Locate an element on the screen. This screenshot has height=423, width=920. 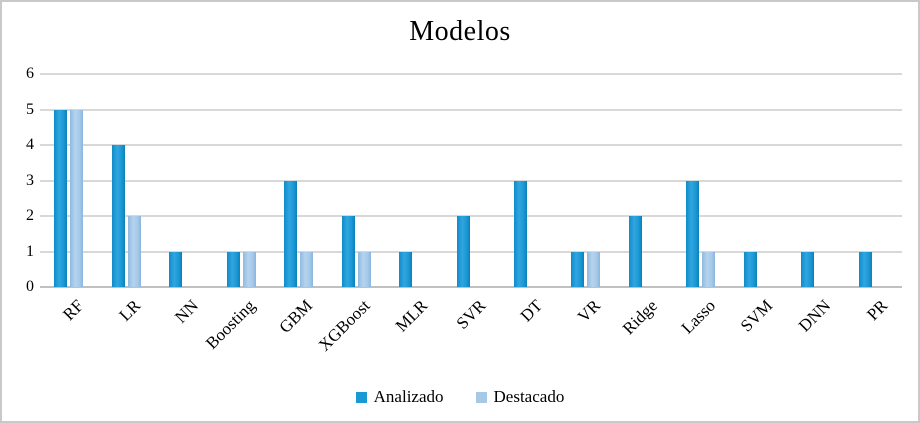
bar-analizado-boosting is located at coordinates (233, 269).